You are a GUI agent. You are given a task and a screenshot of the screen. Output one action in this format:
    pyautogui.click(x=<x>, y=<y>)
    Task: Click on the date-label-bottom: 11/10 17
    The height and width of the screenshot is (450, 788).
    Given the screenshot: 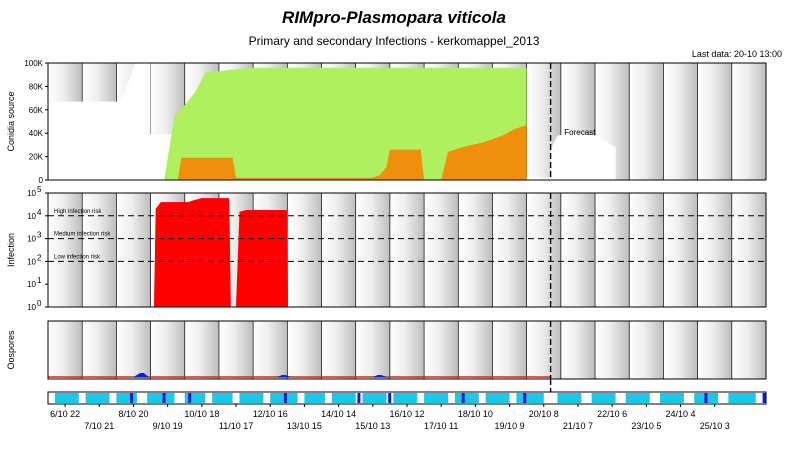 What is the action you would take?
    pyautogui.click(x=236, y=426)
    